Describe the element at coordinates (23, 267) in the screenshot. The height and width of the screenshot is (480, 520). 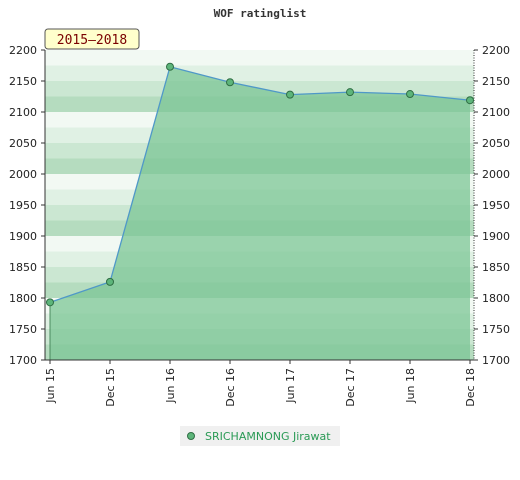
I see `y-tick-label-left: 1850` at that location.